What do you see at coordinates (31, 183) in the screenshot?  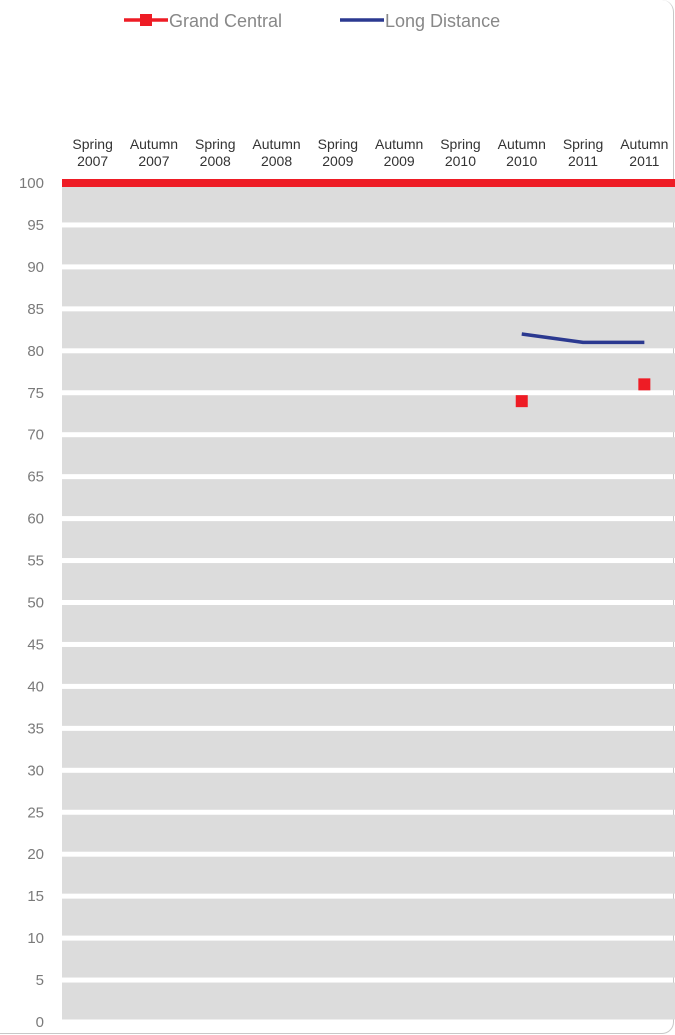 I see `y-tick-label-100: 100` at bounding box center [31, 183].